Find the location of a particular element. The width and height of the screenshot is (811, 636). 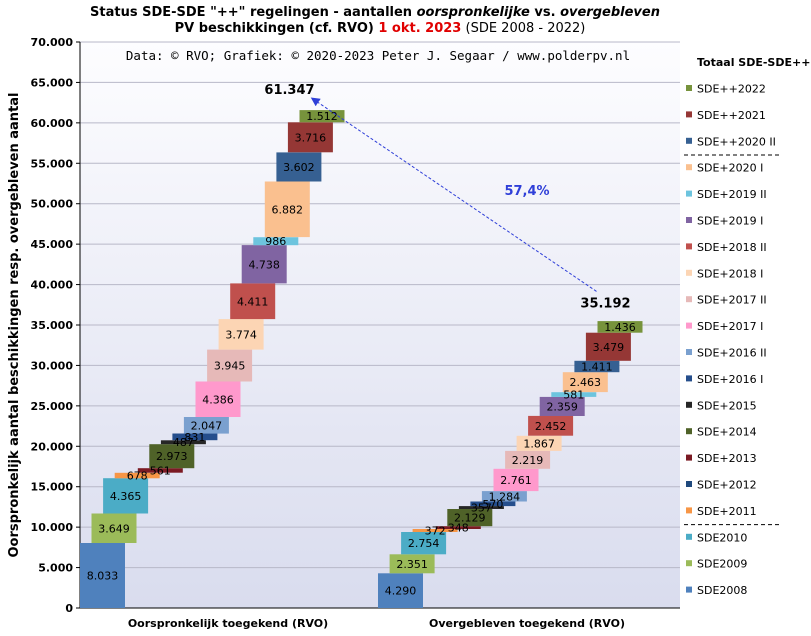

segment-value-label: 4.411 is located at coordinates (253, 301).